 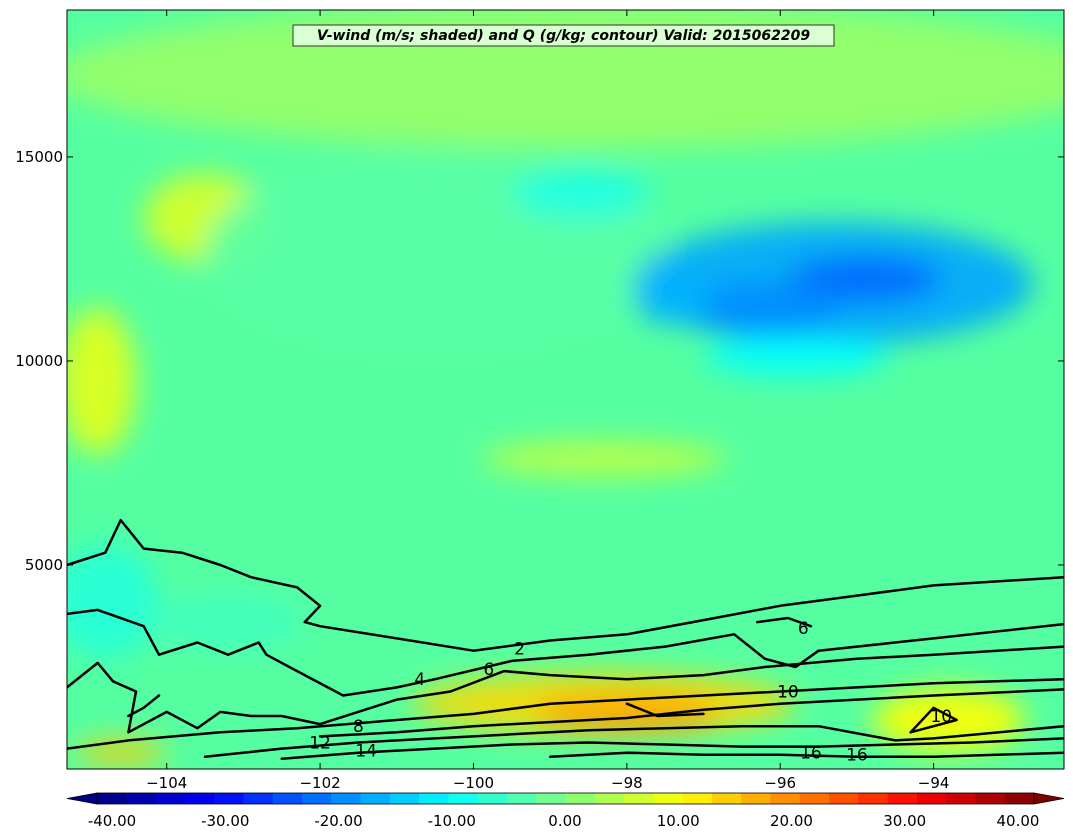 I want to click on colorbar-tick-label: -20.00, so click(x=338, y=821).